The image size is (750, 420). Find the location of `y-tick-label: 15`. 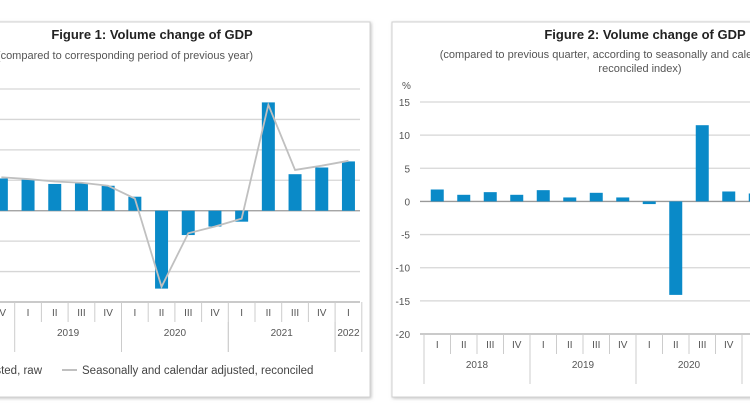

y-tick-label: 15 is located at coordinates (405, 103).